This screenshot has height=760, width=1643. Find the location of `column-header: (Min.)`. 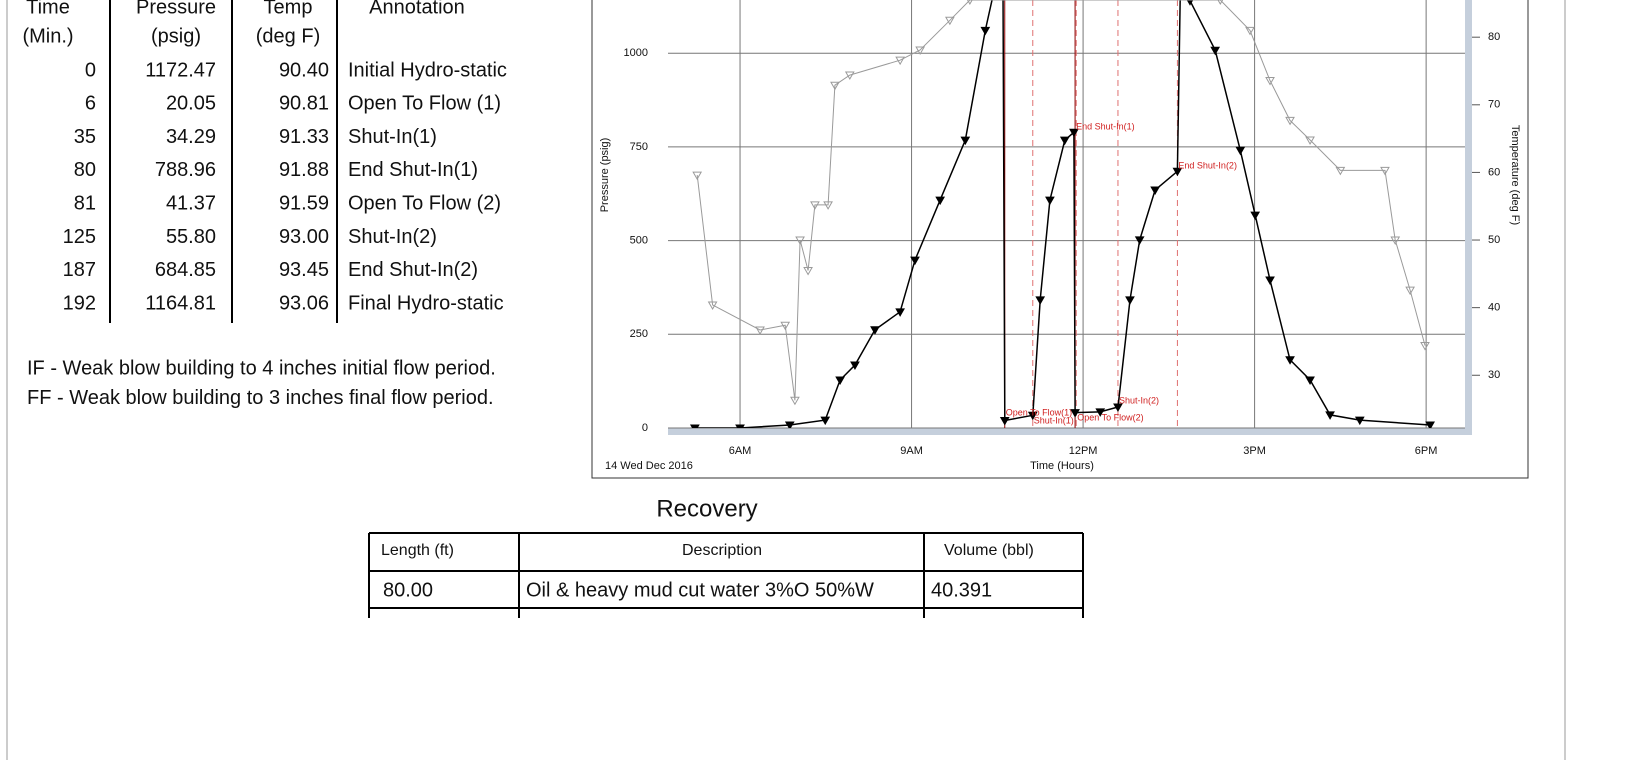

column-header: (Min.) is located at coordinates (47, 36).